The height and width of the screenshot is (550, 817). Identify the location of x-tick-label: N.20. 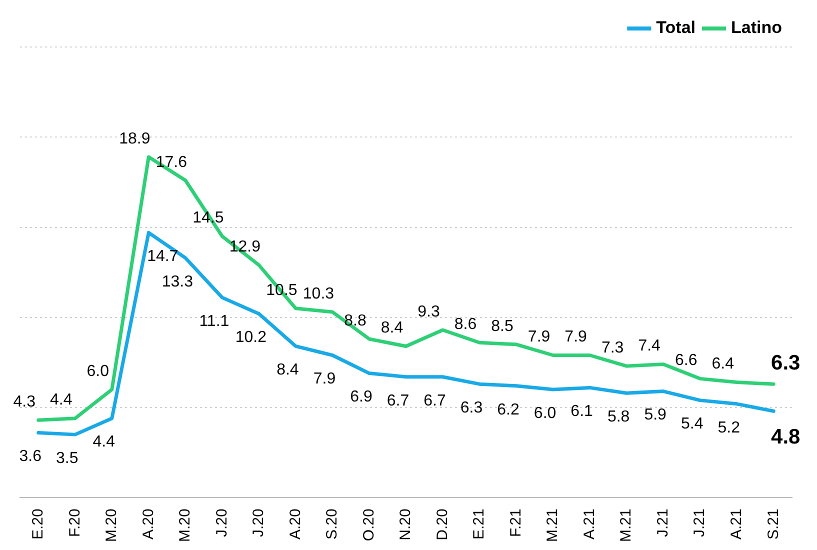
(405, 524).